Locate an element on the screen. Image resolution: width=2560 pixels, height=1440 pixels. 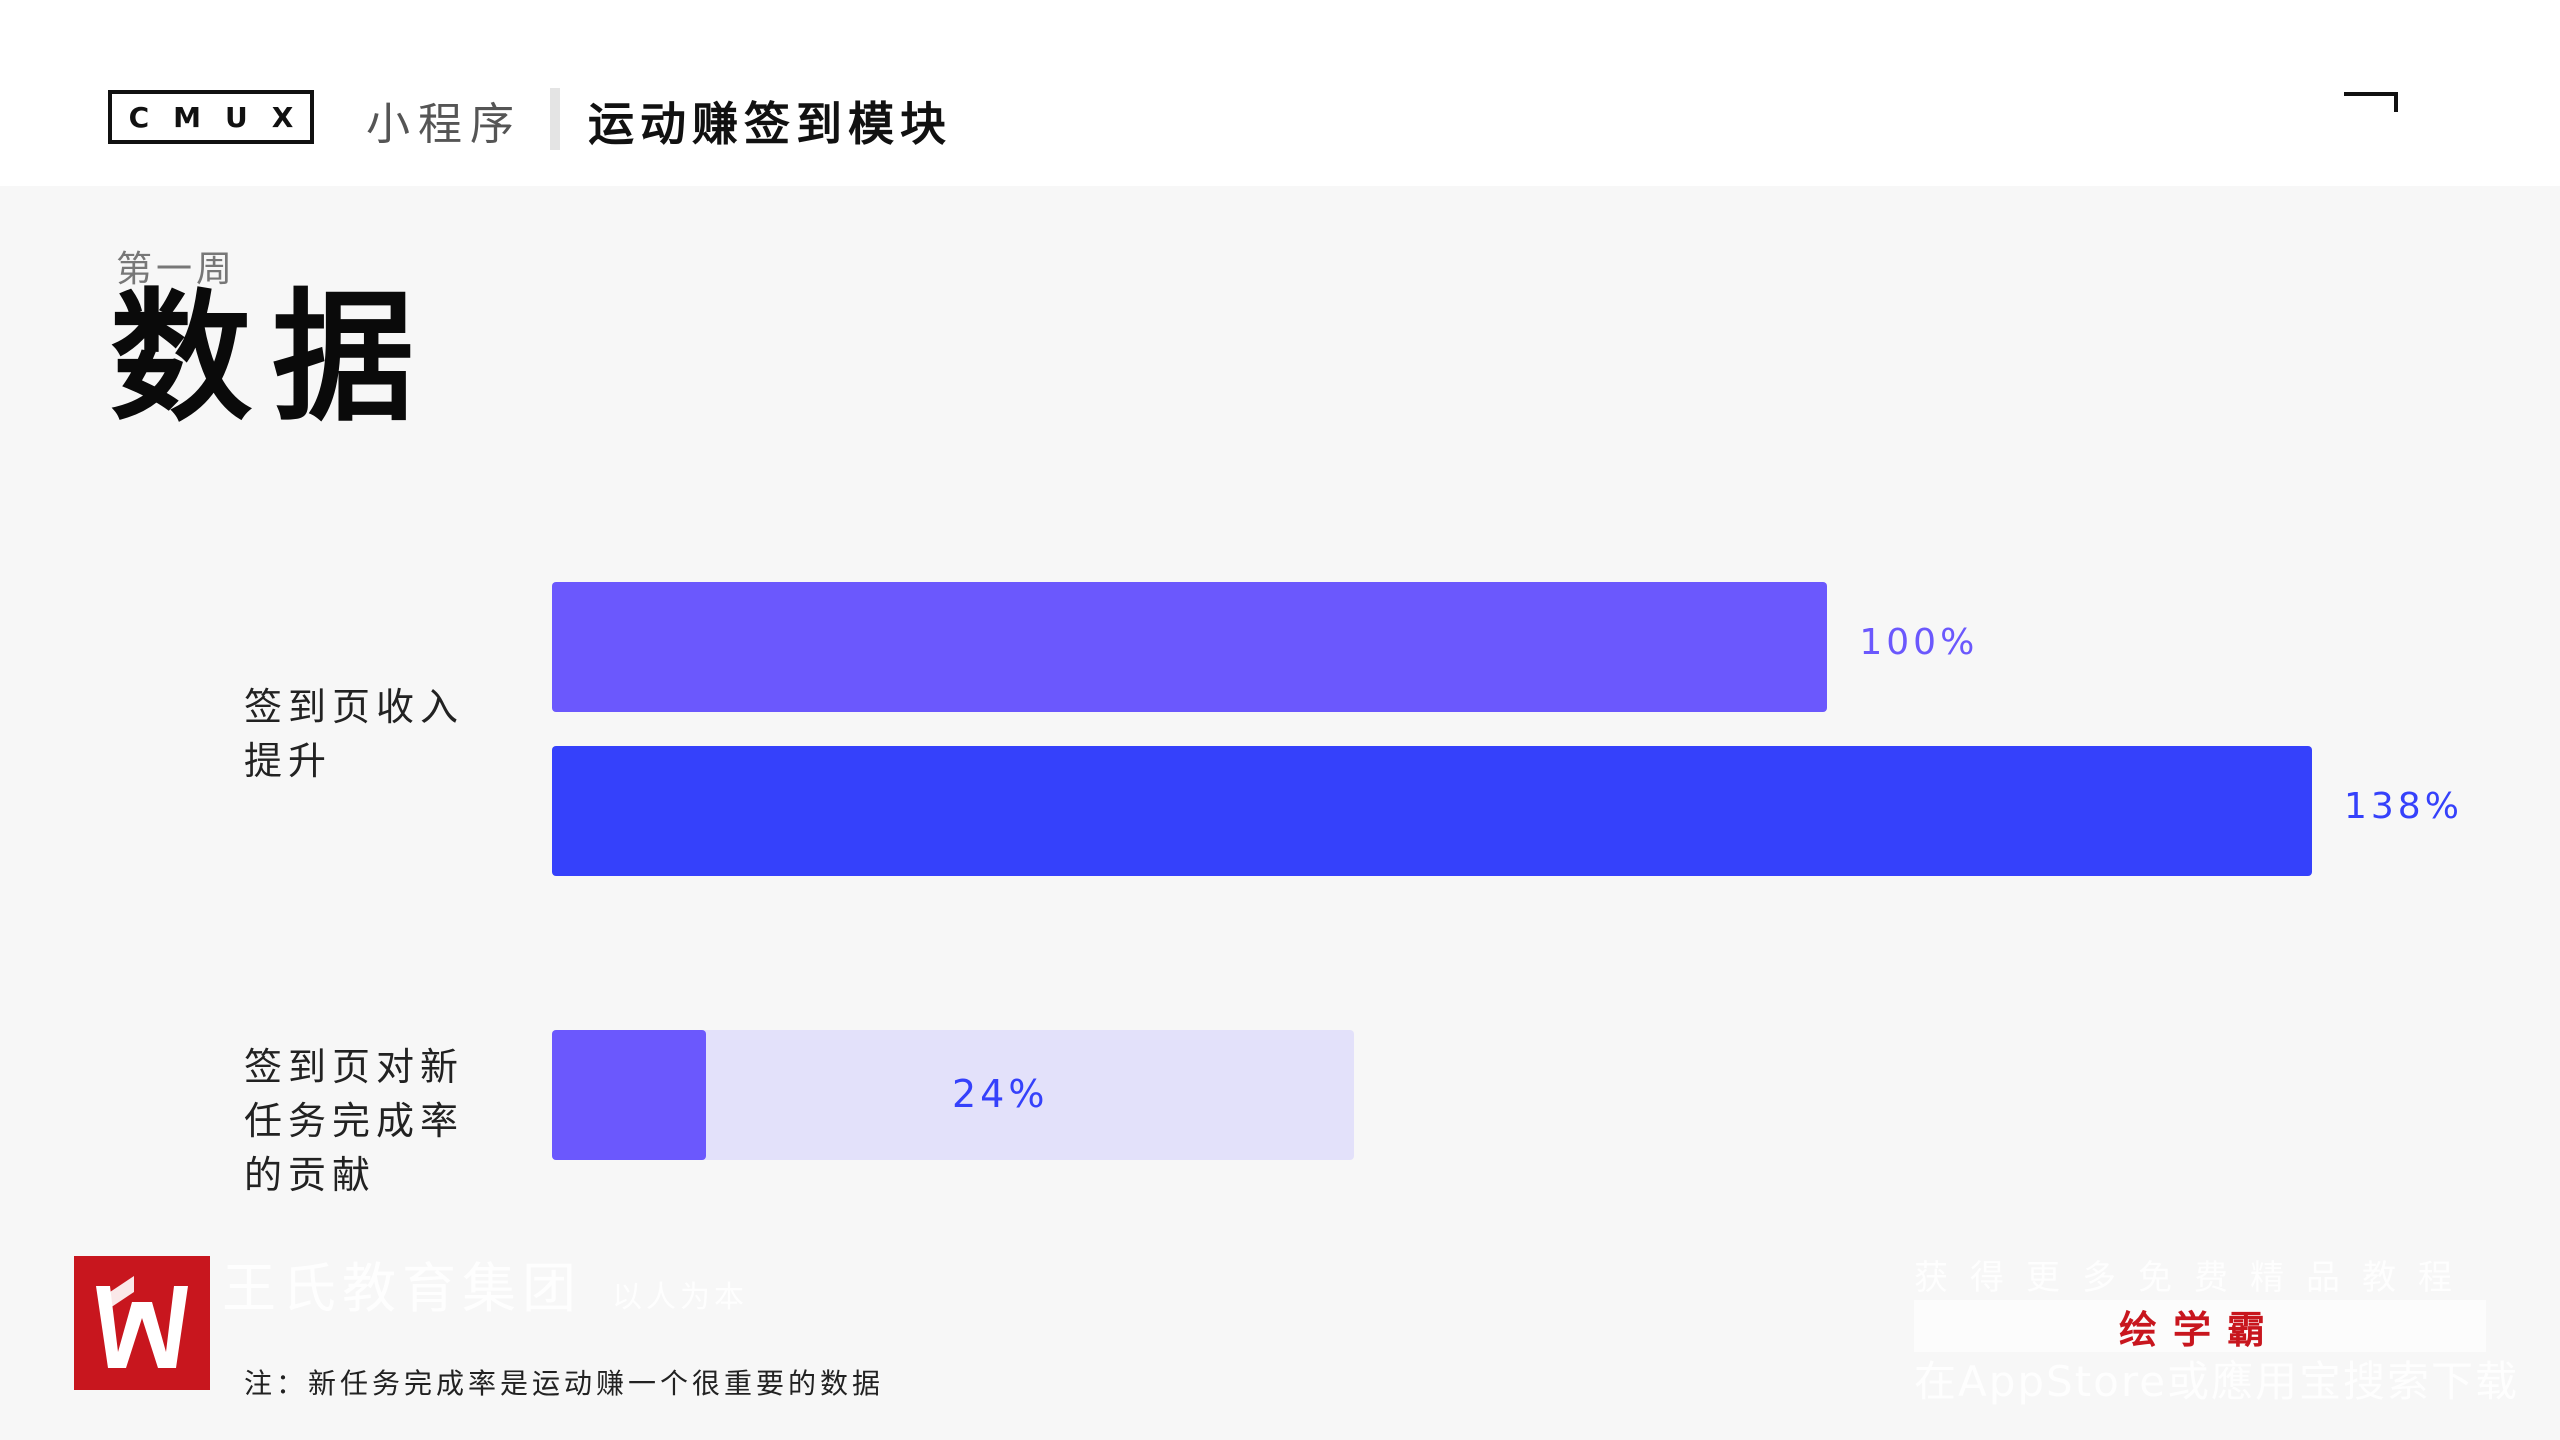
footnote: 注：新任务完成率是运动赚一个很重要的数据 is located at coordinates (564, 1383).